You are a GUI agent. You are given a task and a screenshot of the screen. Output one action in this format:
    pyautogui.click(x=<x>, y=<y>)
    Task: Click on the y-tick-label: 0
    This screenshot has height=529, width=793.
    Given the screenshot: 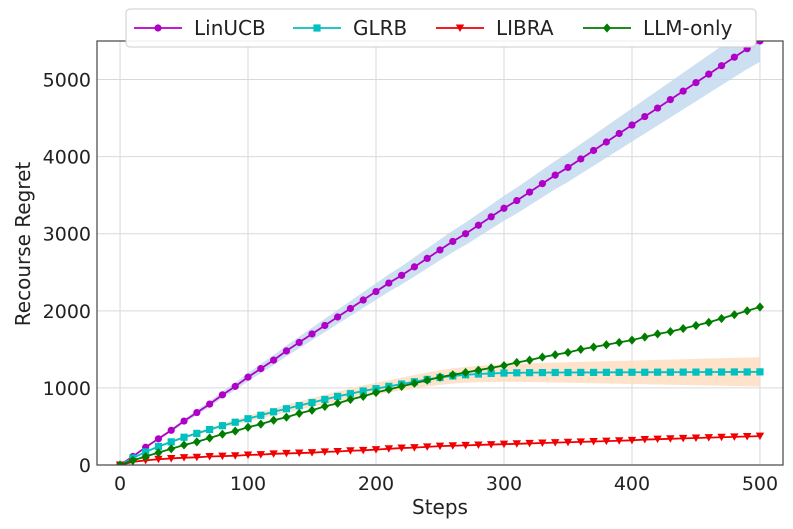 What is the action you would take?
    pyautogui.click(x=85, y=466)
    